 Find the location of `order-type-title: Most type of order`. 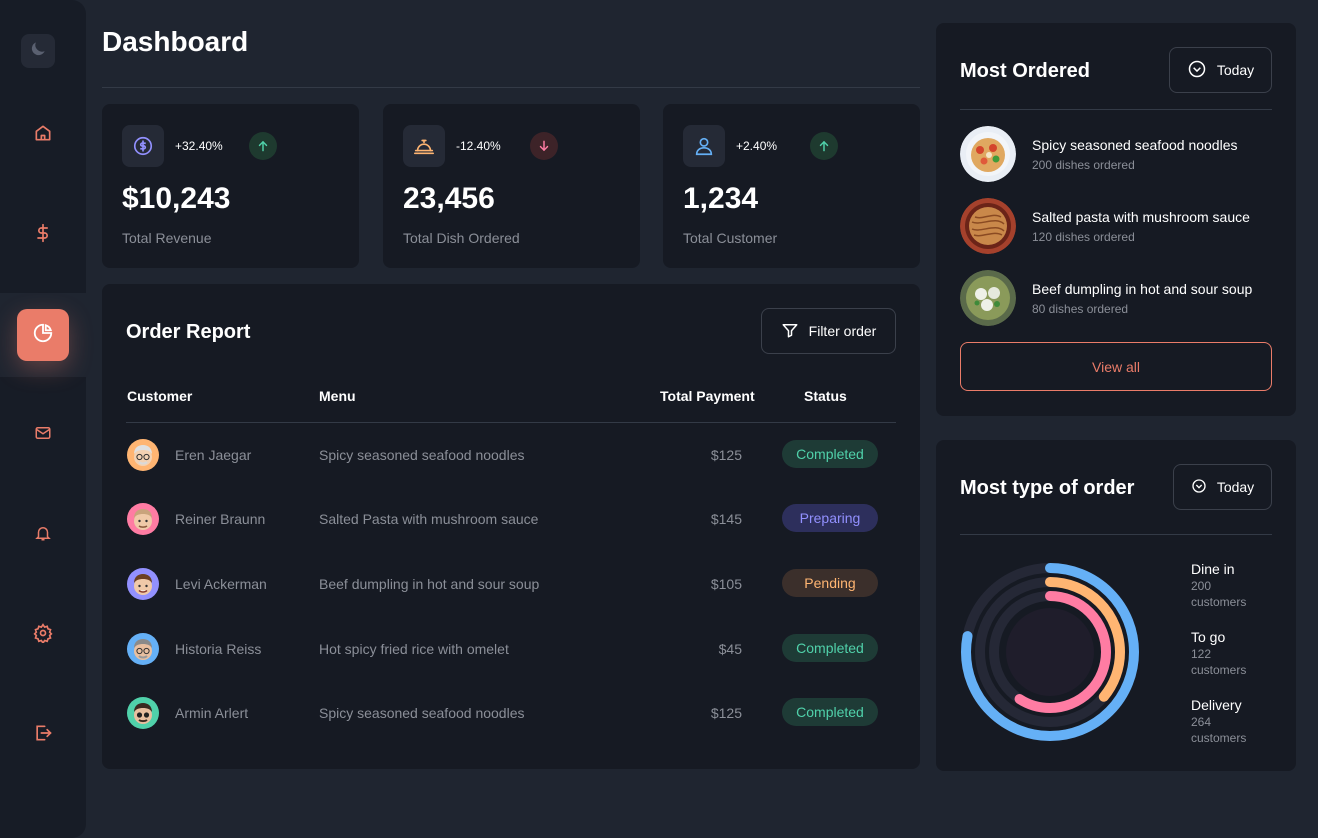

order-type-title: Most type of order is located at coordinates (1047, 488).